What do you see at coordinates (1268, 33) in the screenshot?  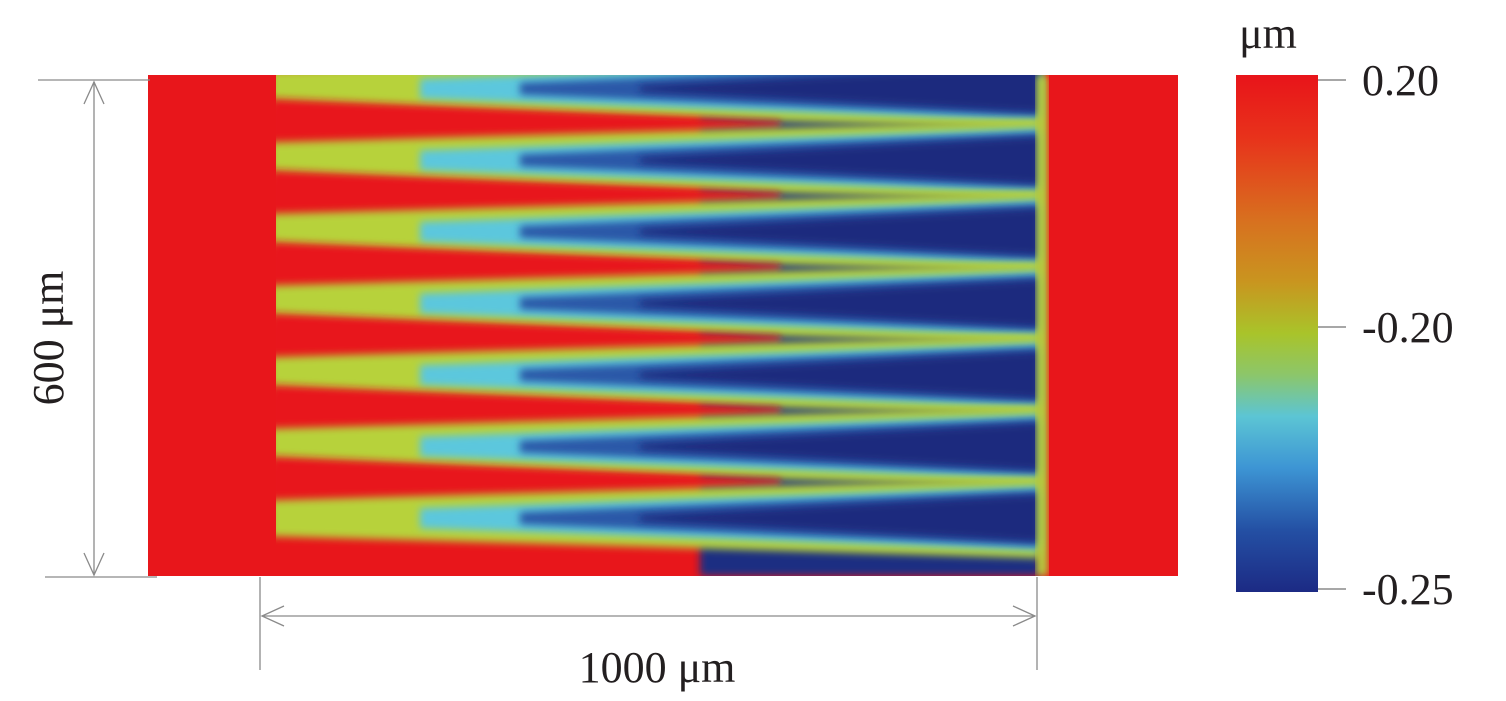 I see `colorbar-unit: μm` at bounding box center [1268, 33].